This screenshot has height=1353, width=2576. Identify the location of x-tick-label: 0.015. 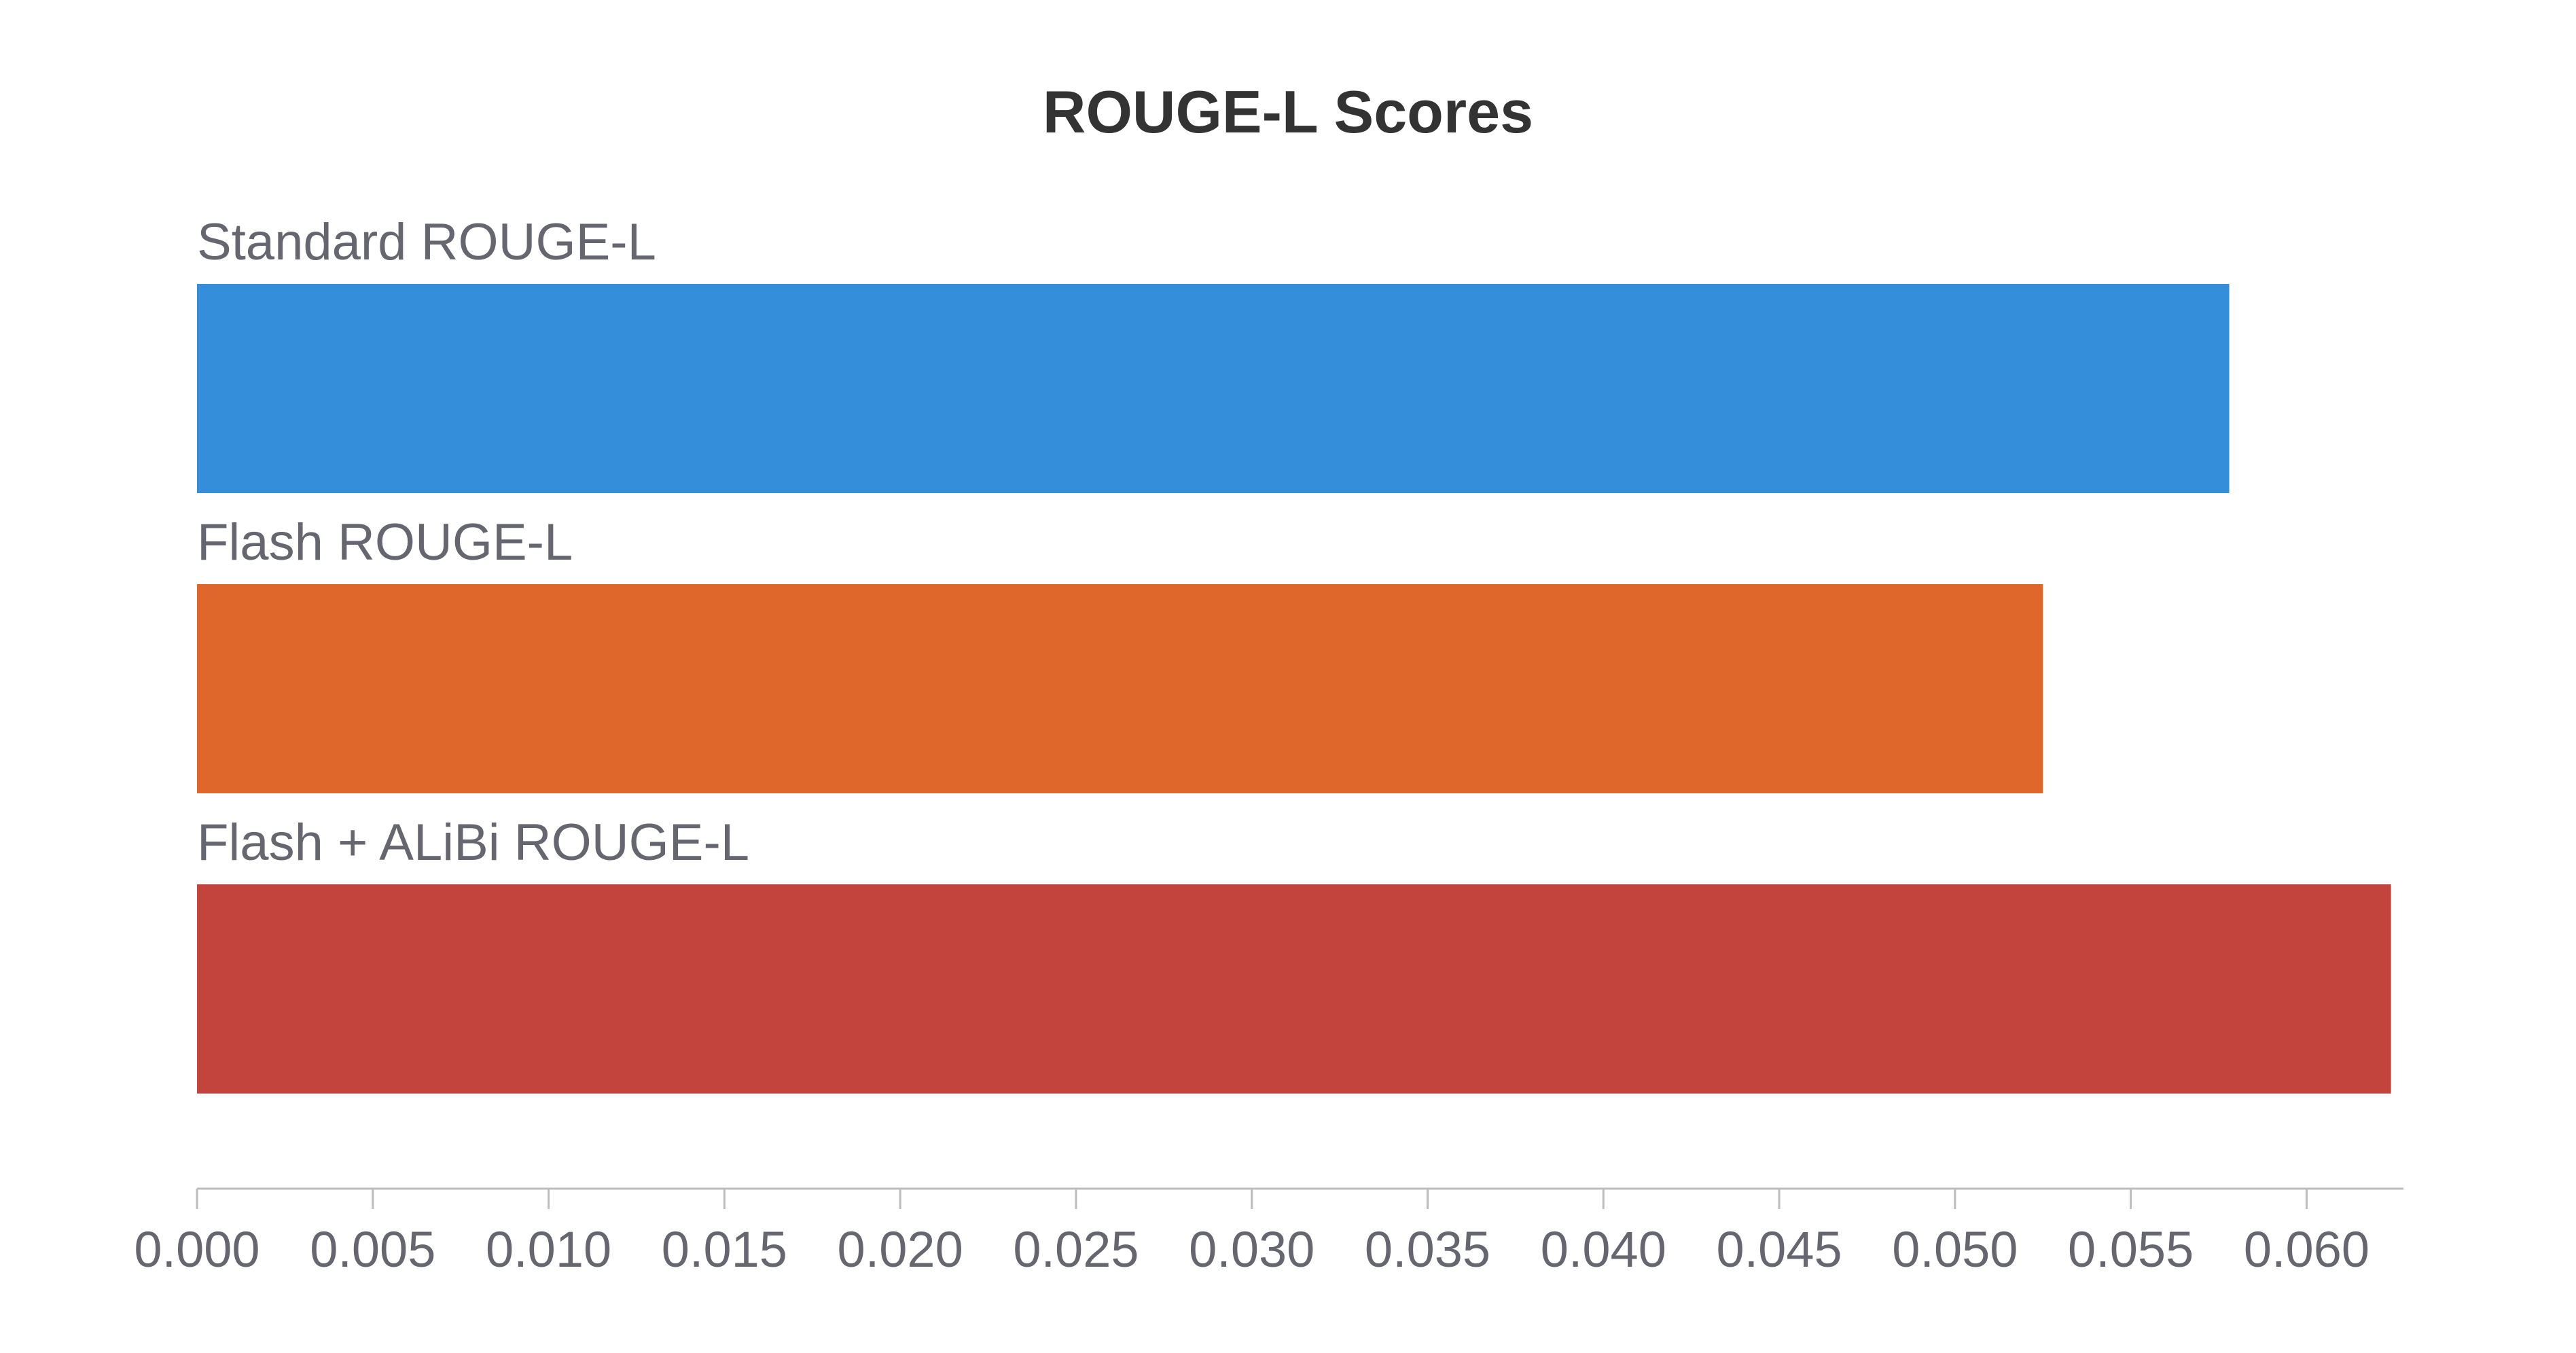
(724, 1249).